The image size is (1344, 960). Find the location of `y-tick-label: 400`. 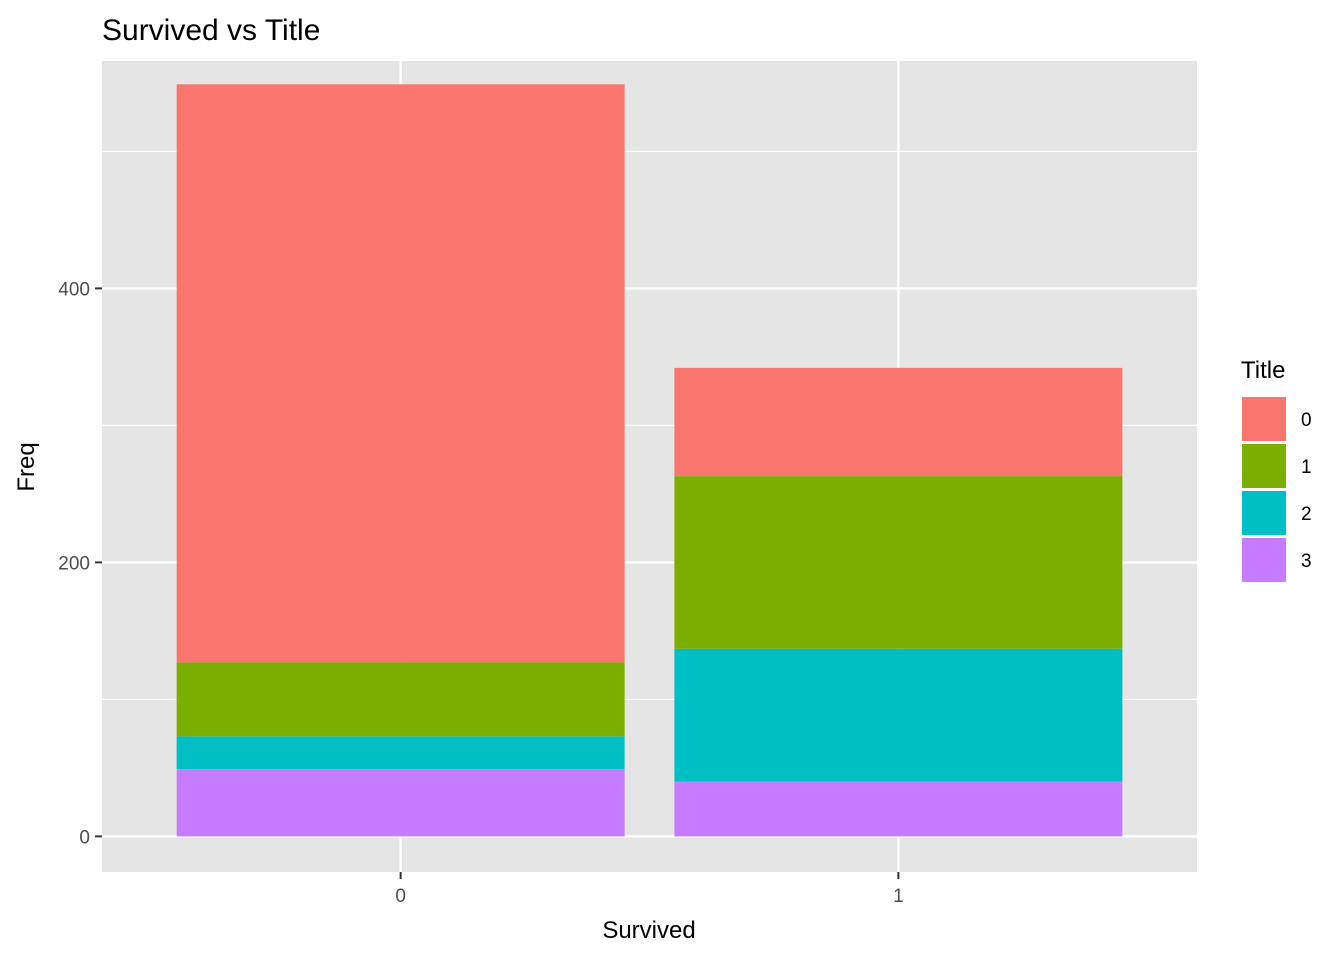

y-tick-label: 400 is located at coordinates (74, 289).